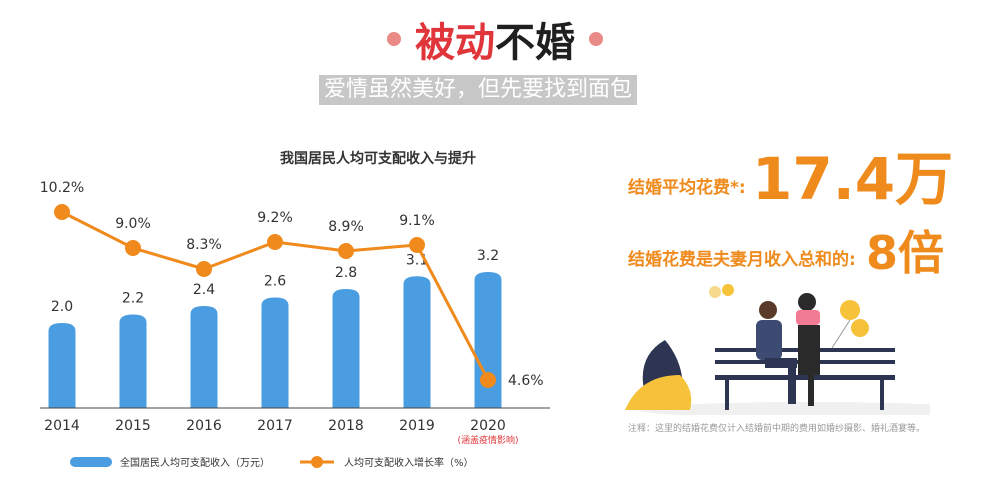 The height and width of the screenshot is (493, 990). What do you see at coordinates (535, 43) in the screenshot?
I see `title-part-2: 不婚` at bounding box center [535, 43].